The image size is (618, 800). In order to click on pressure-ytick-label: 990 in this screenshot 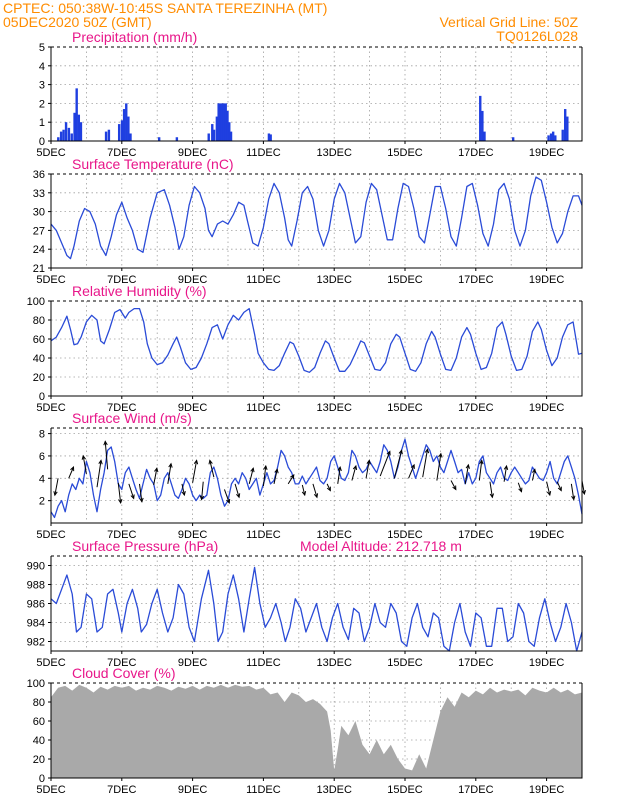, I will do `click(36, 567)`.